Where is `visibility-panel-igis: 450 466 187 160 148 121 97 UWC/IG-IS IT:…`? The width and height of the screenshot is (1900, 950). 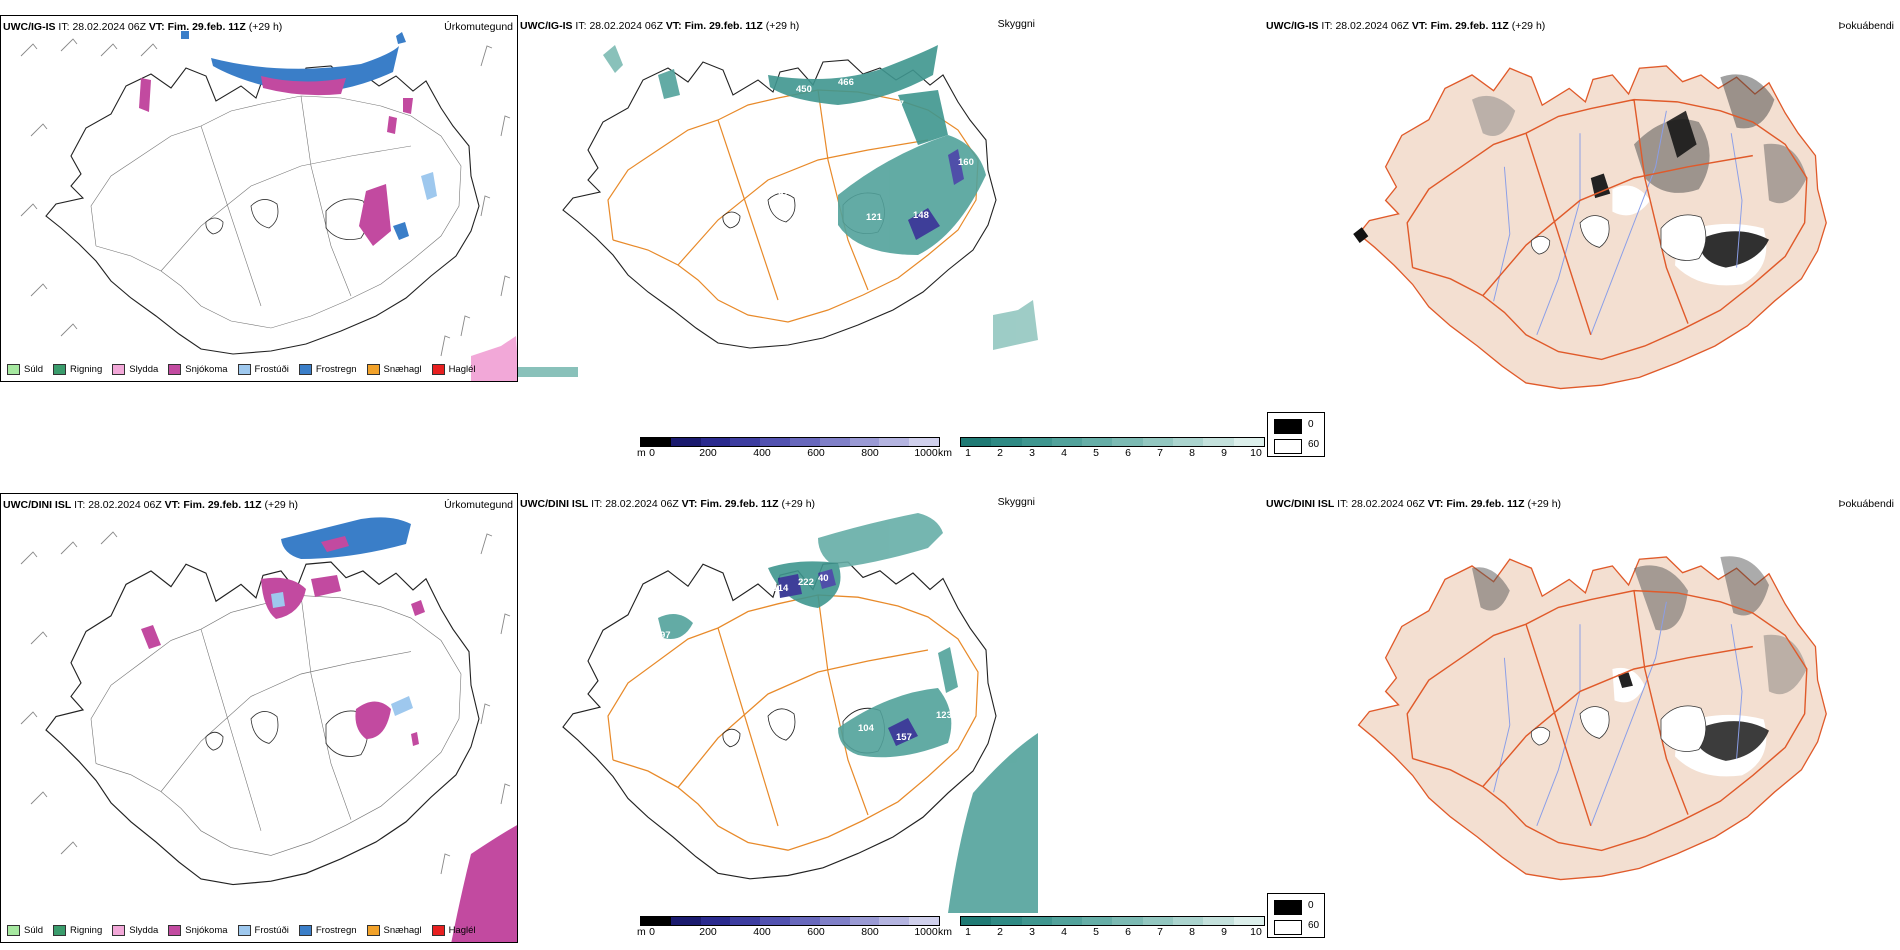 visibility-panel-igis: 450 466 187 160 148 121 97 UWC/IG-IS IT:… is located at coordinates (778, 198).